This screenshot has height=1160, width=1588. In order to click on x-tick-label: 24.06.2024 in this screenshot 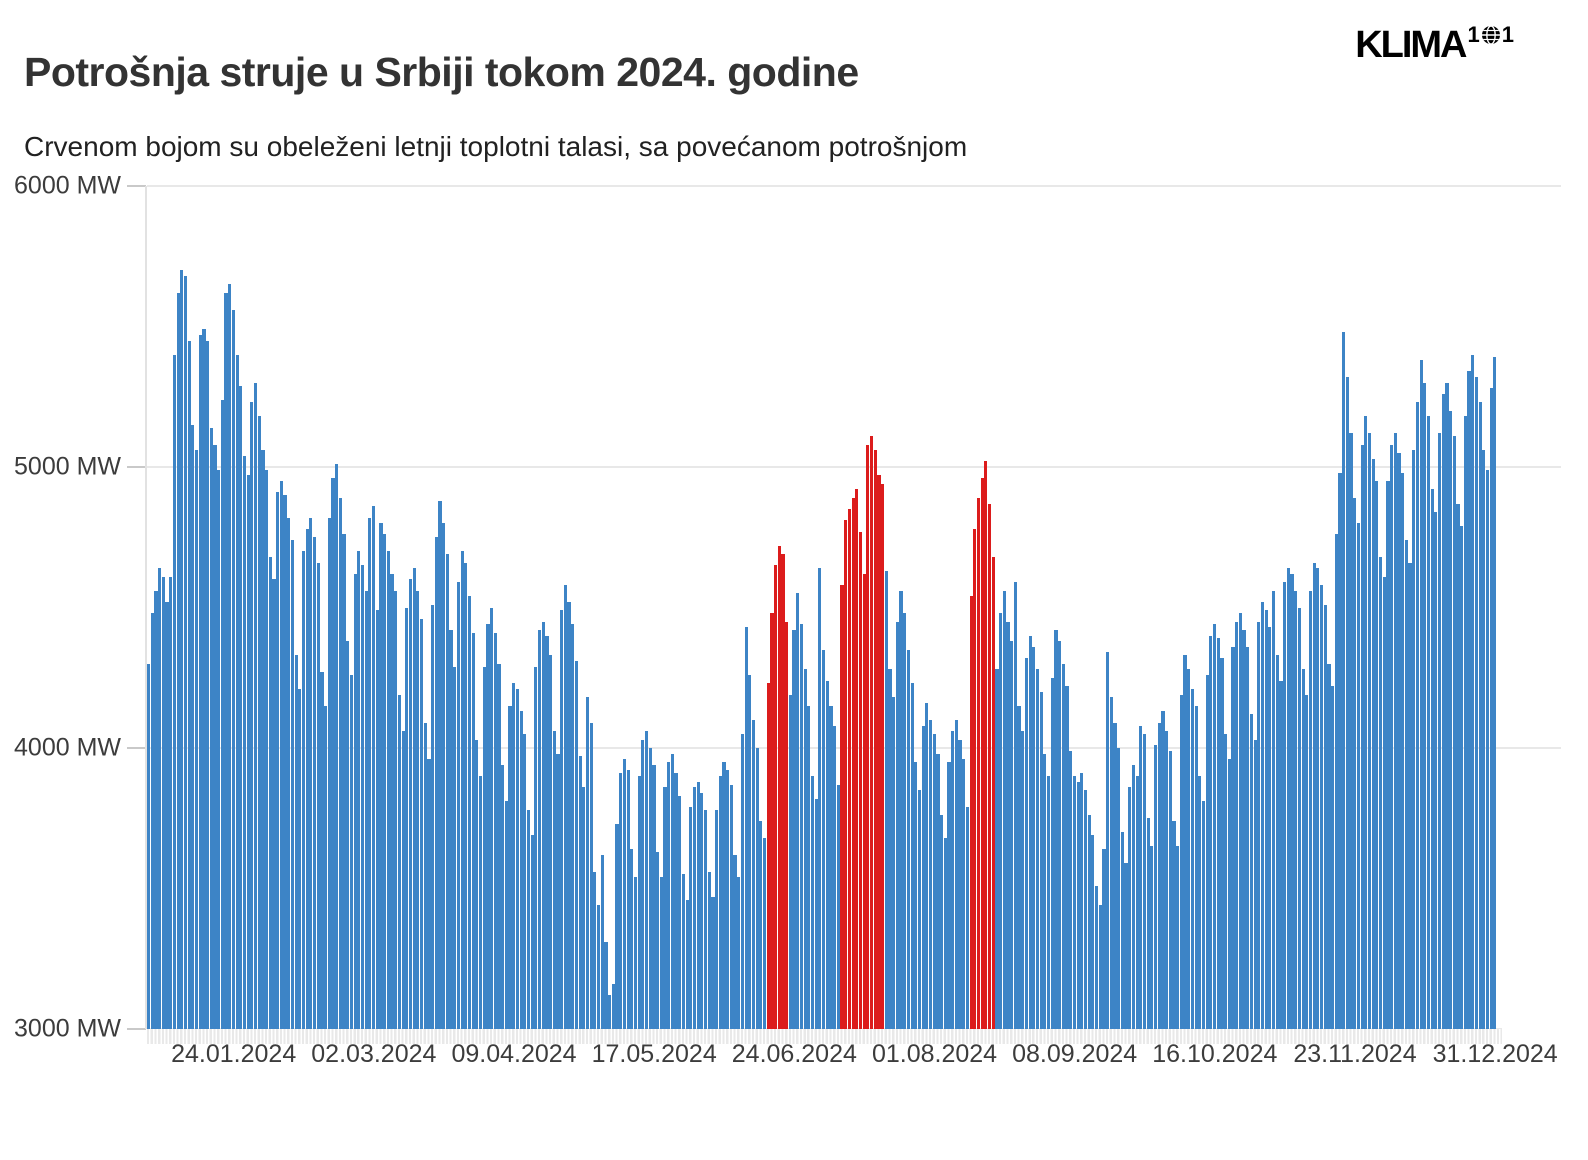, I will do `click(794, 1054)`.